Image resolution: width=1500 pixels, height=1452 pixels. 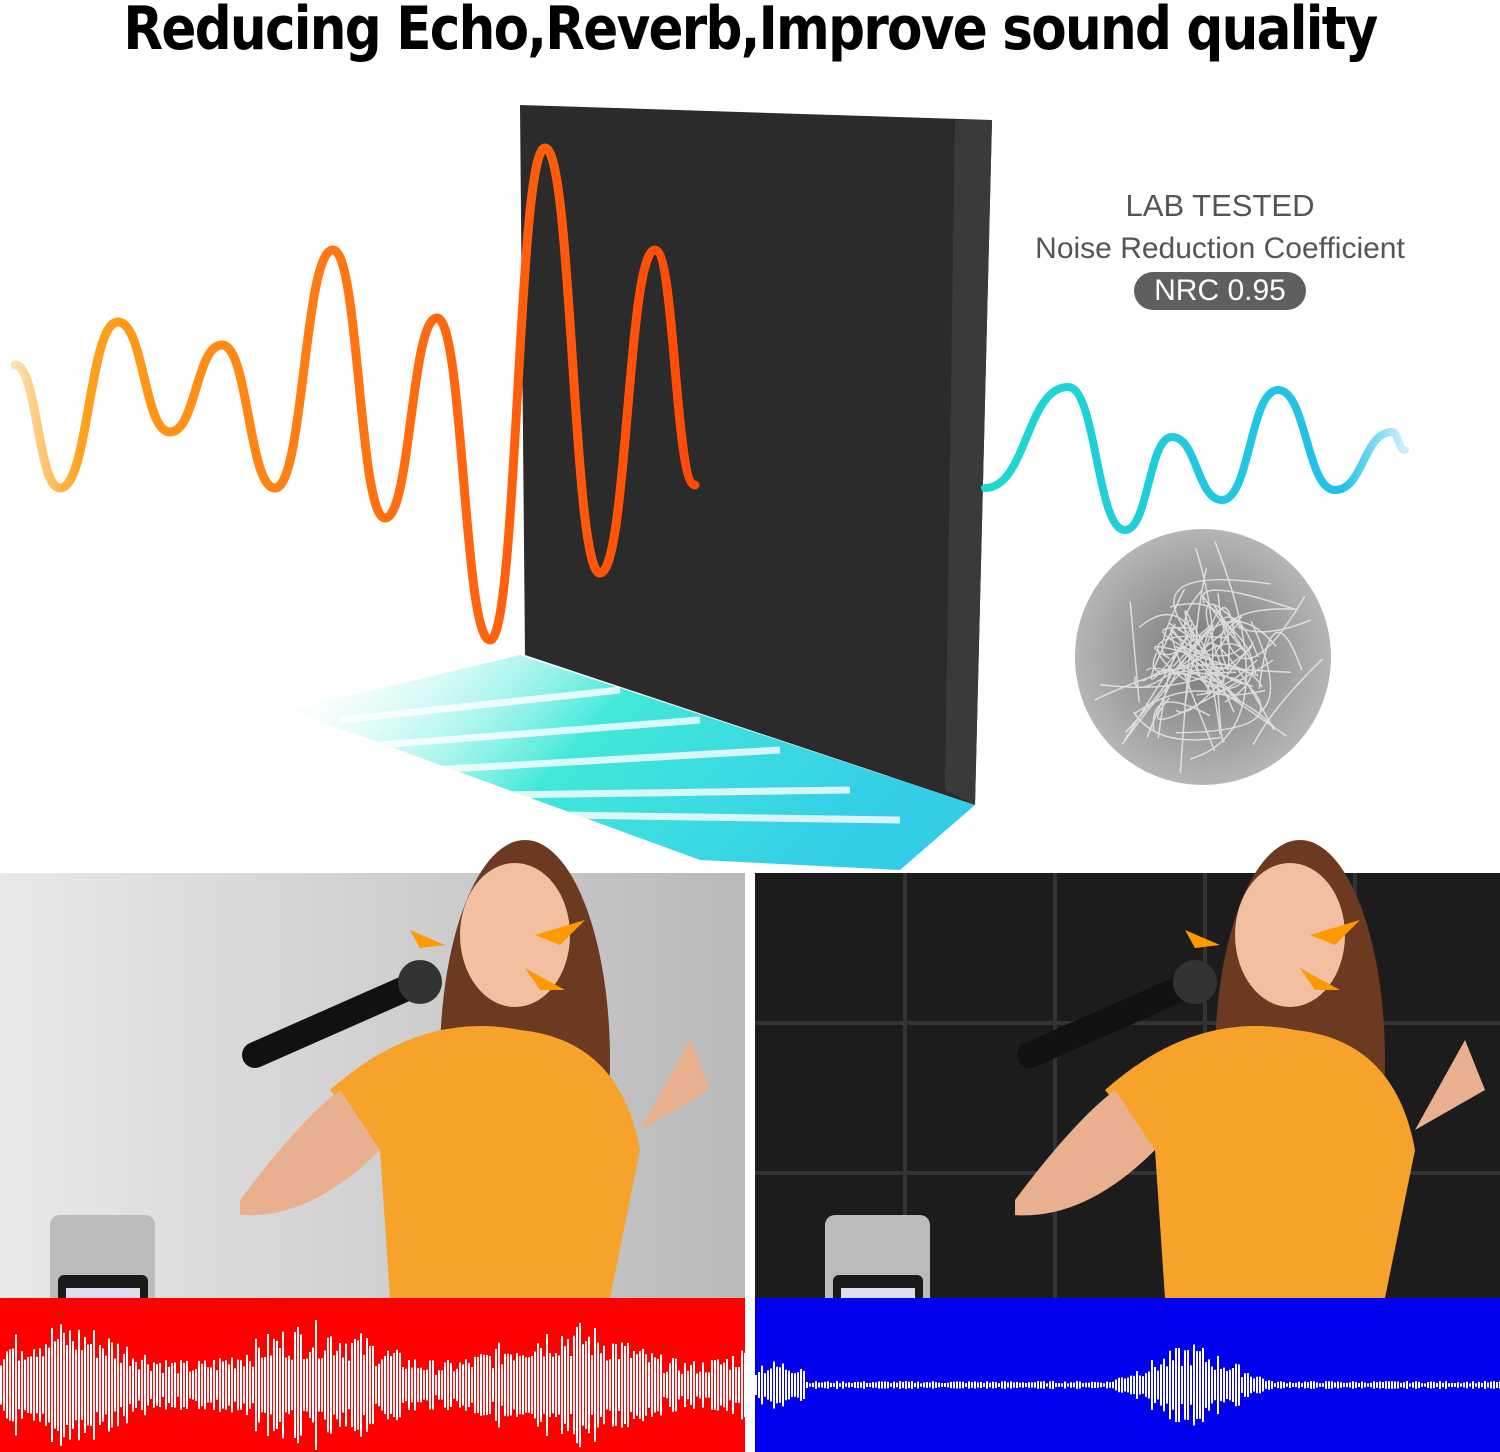 What do you see at coordinates (1195, 458) in the screenshot?
I see `reduced-sound-wave` at bounding box center [1195, 458].